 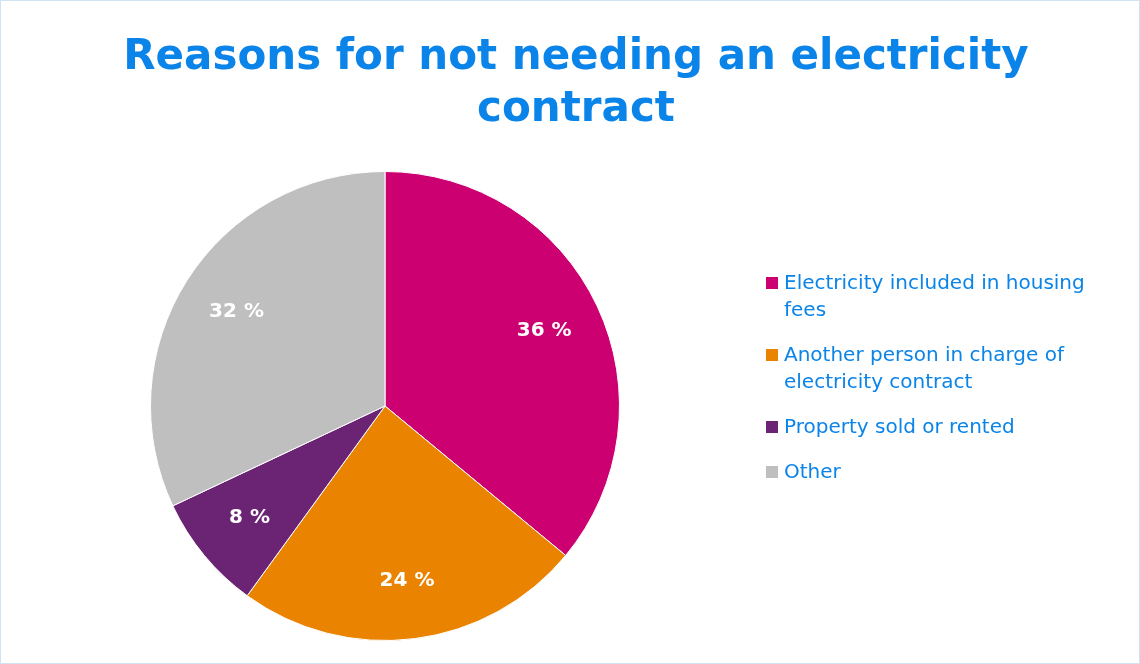 What do you see at coordinates (935, 296) in the screenshot?
I see `legend-label: Electricity included in housing fees` at bounding box center [935, 296].